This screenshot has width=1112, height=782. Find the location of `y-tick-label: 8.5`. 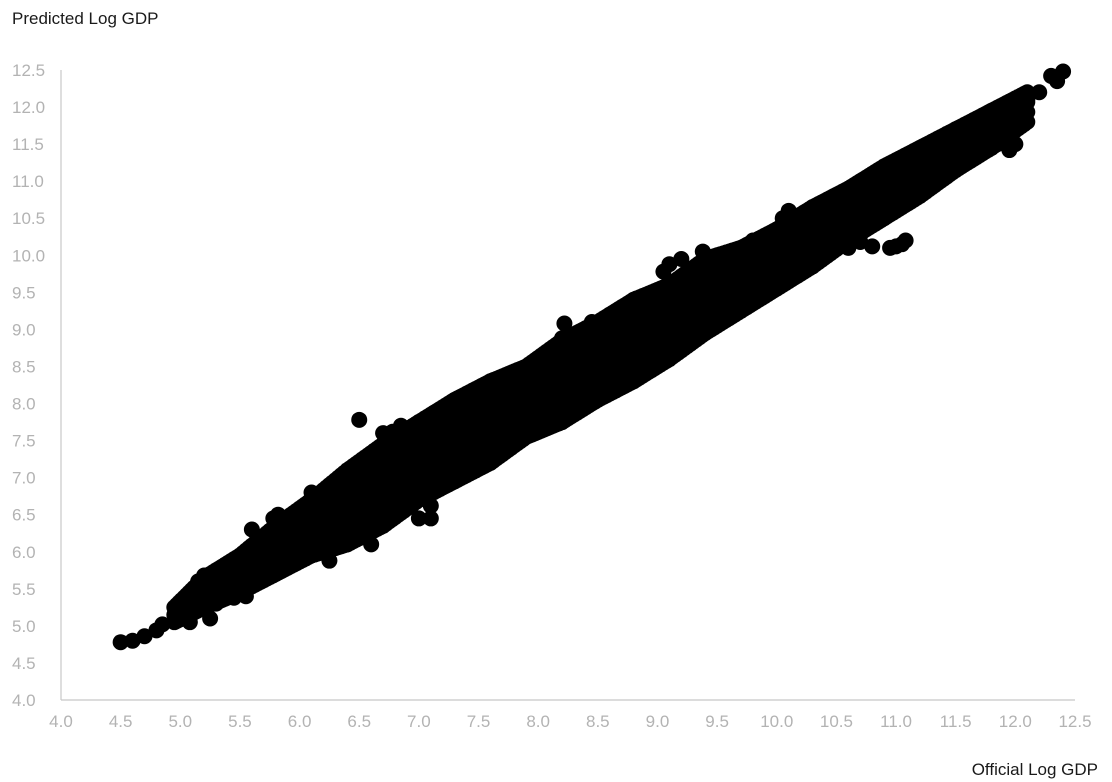

y-tick-label: 8.5 is located at coordinates (24, 366).